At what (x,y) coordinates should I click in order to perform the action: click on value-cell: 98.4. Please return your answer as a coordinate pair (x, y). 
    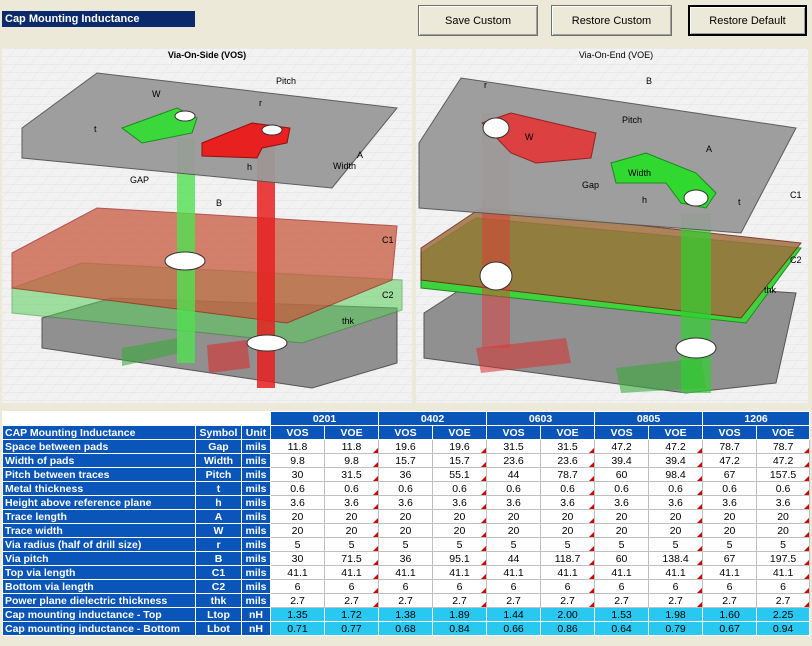
    Looking at the image, I should click on (676, 474).